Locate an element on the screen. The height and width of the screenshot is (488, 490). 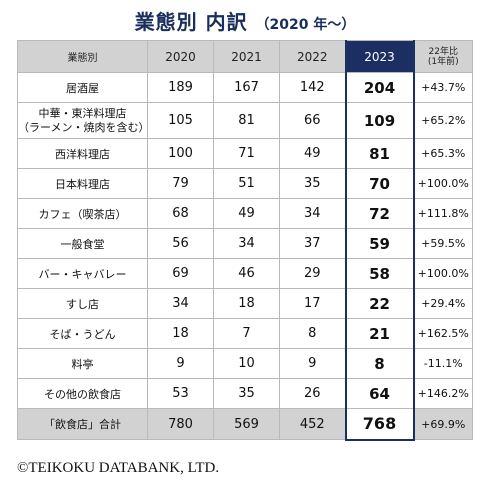
table-row: 居酒屋 189 167 142 204 +43.7% is located at coordinates (245, 87).